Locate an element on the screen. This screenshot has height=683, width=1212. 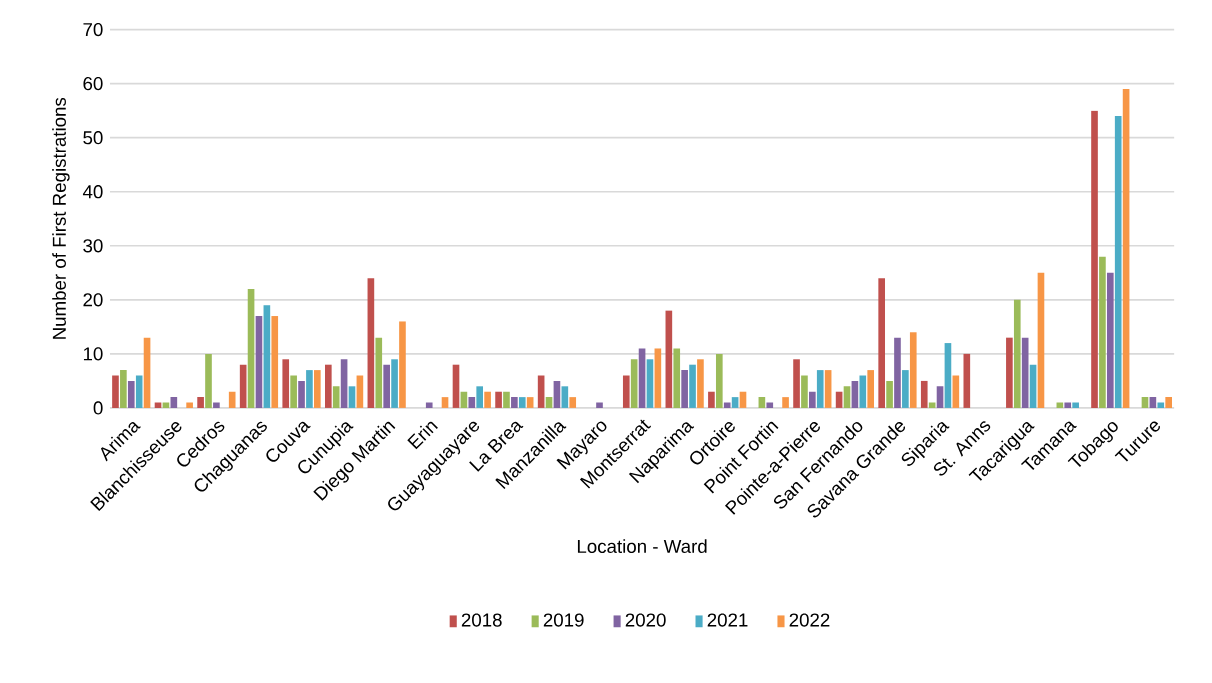
legend-label: 2021 is located at coordinates (727, 620).